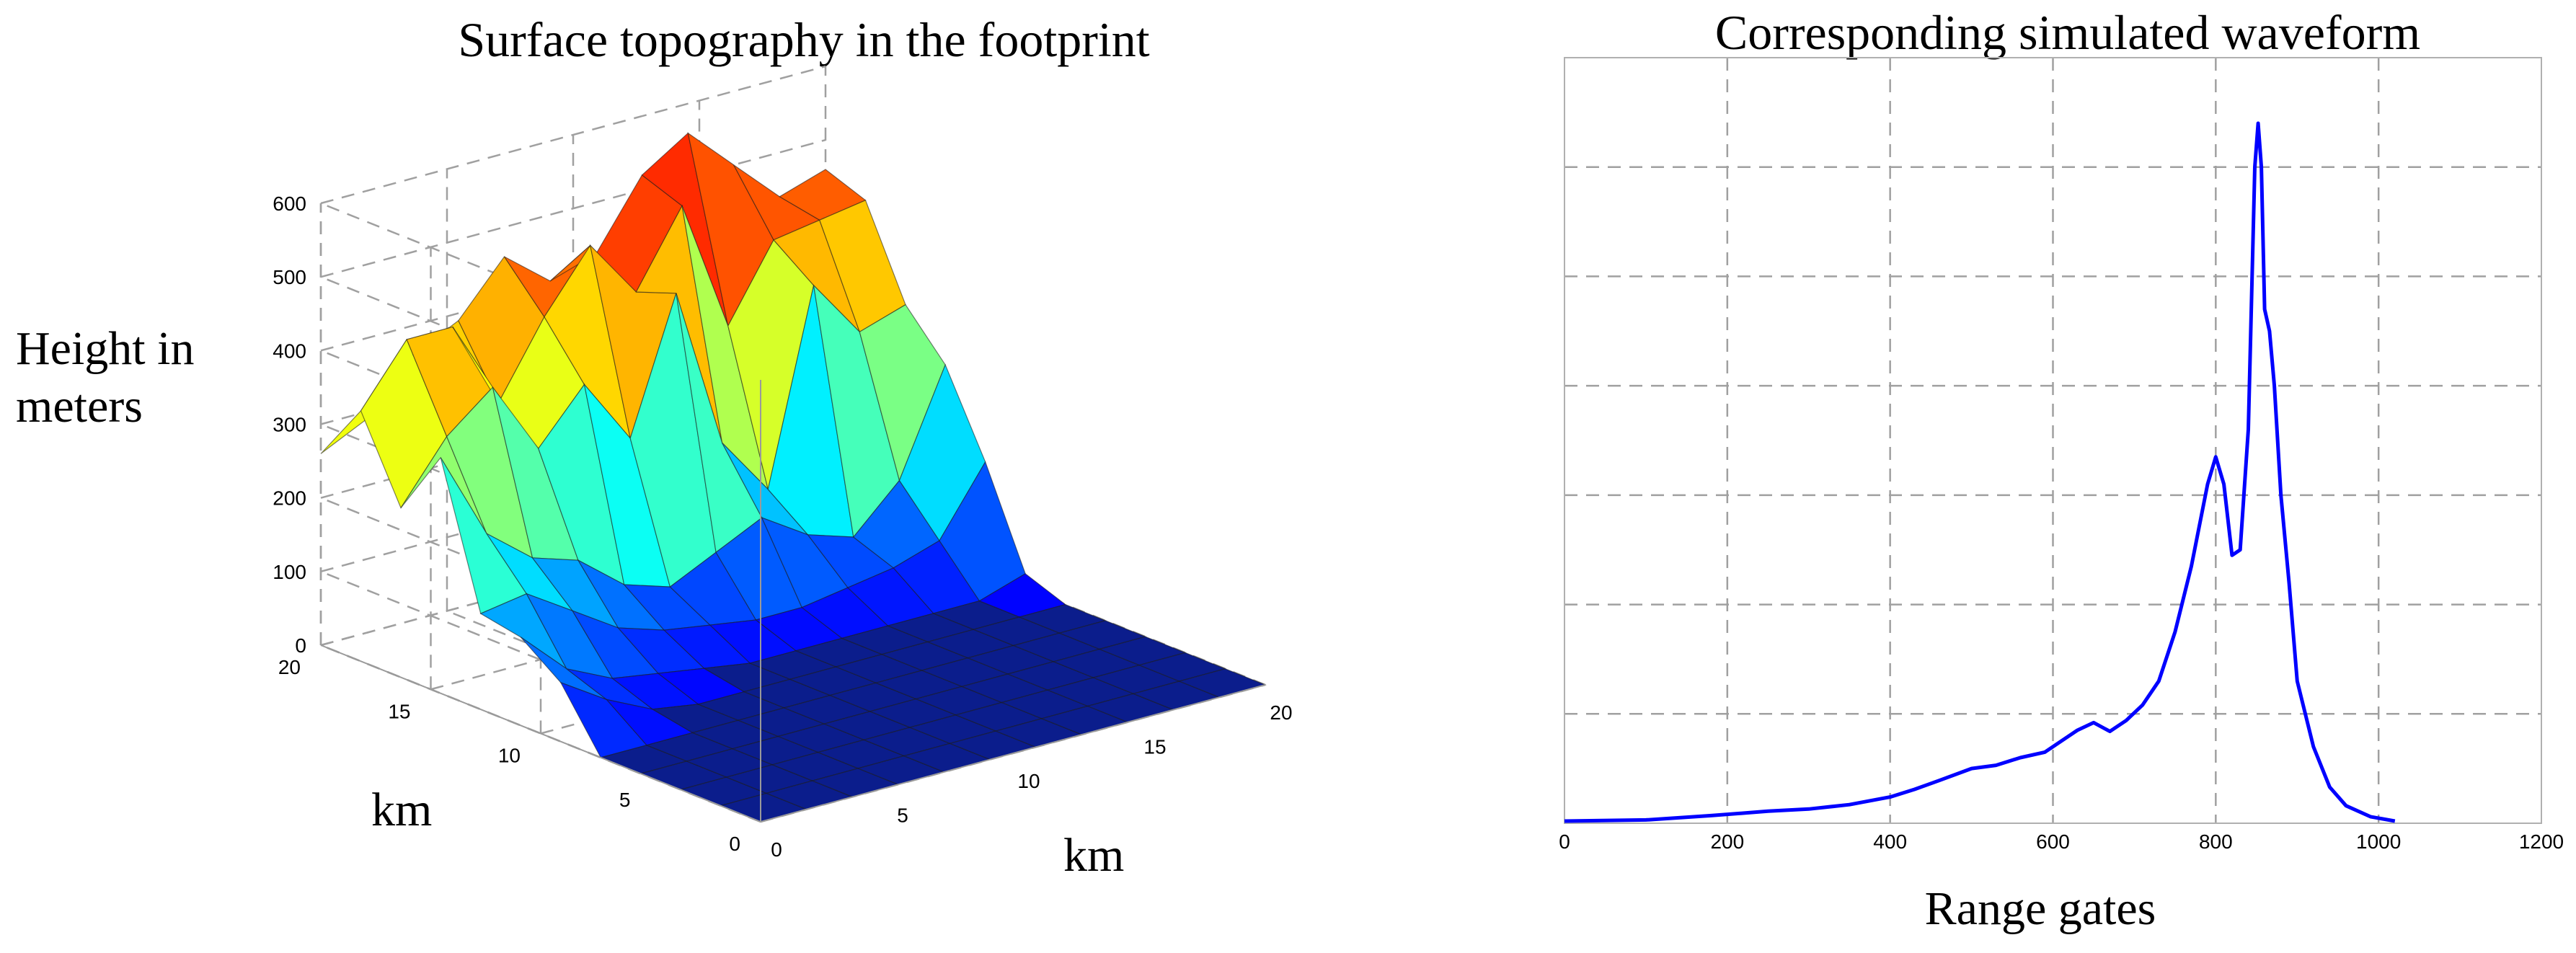 The height and width of the screenshot is (953, 2576). What do you see at coordinates (625, 800) in the screenshot?
I see `surface-y-tick-label: 5` at bounding box center [625, 800].